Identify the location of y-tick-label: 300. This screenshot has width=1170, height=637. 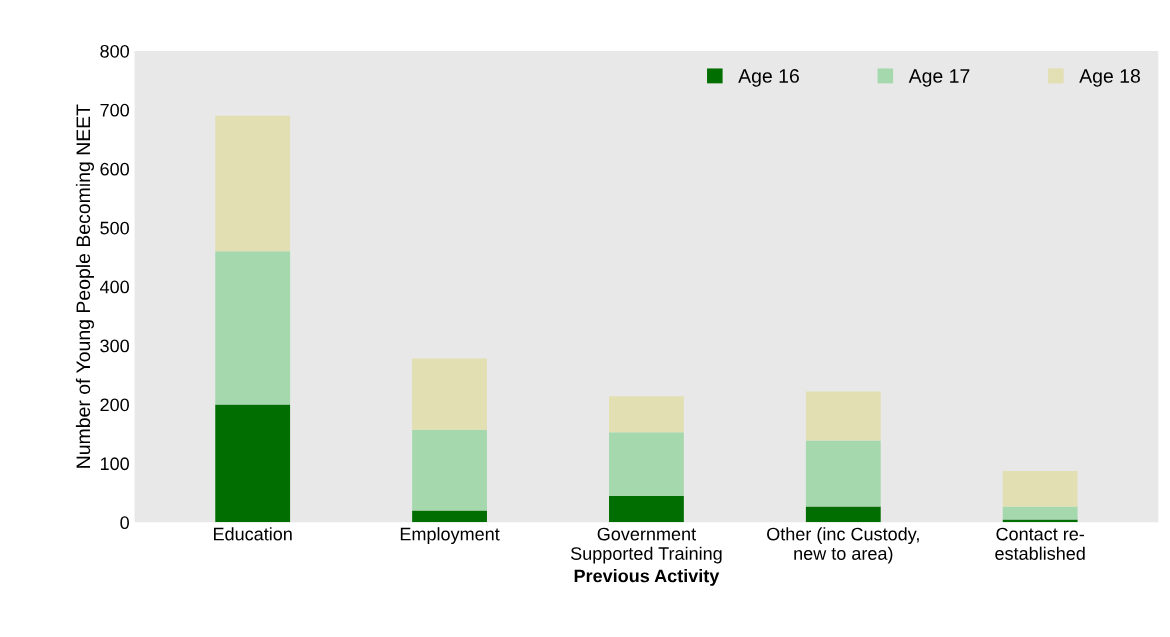
(114, 346).